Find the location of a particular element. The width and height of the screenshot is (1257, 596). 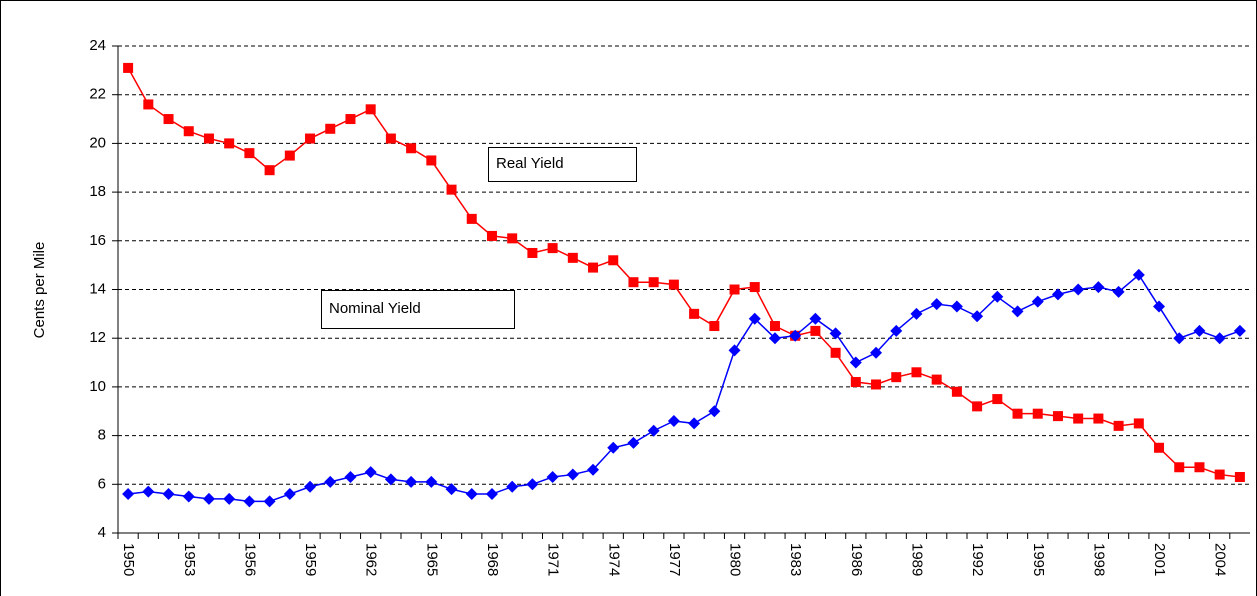

x-tick-label: 1950 is located at coordinates (128, 559).